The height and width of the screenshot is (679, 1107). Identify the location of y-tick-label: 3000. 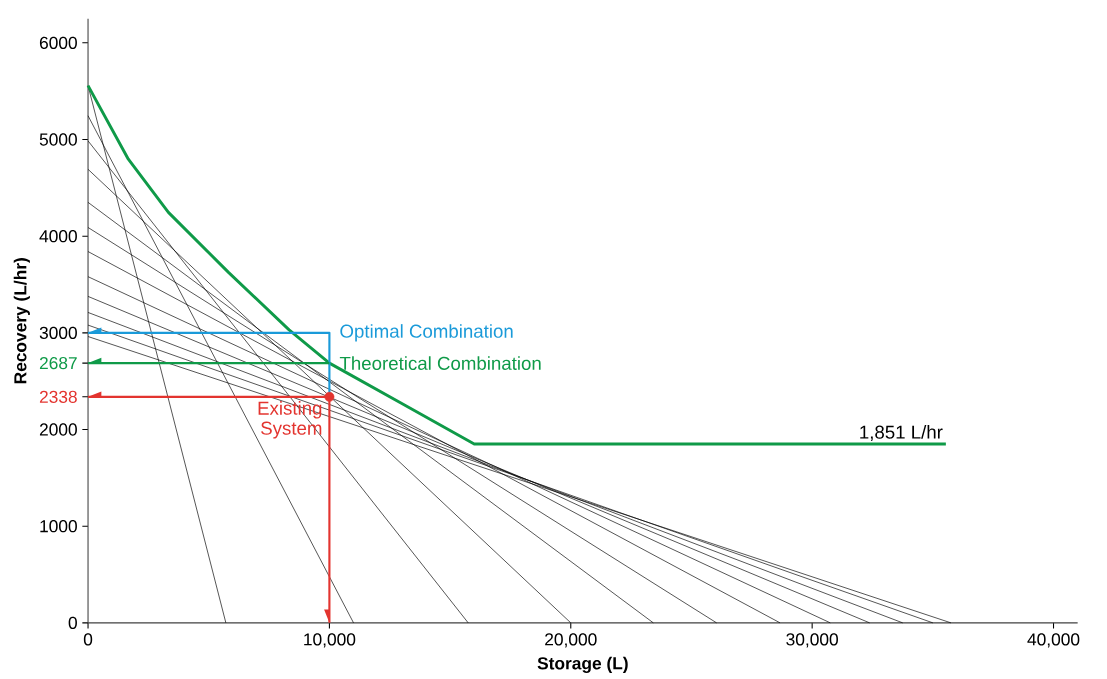
(58, 333).